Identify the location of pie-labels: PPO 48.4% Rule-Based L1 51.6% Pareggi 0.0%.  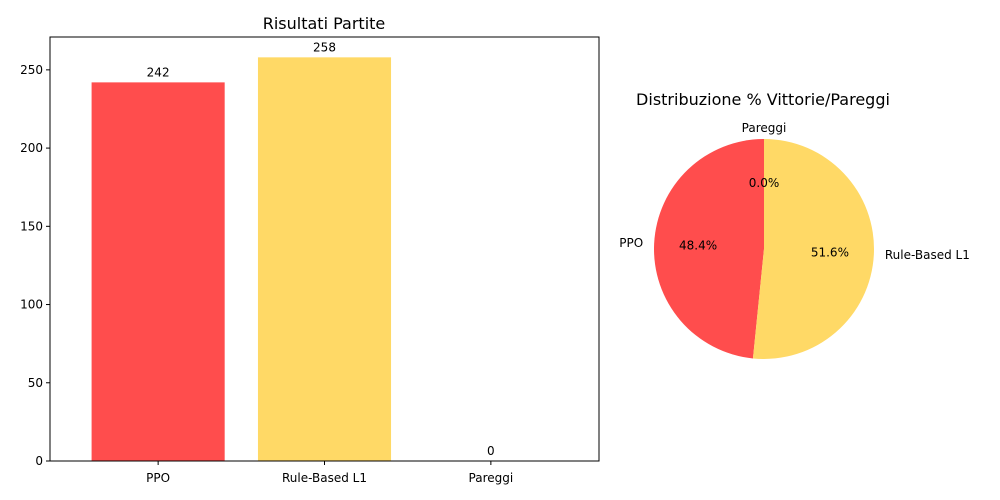
(794, 191).